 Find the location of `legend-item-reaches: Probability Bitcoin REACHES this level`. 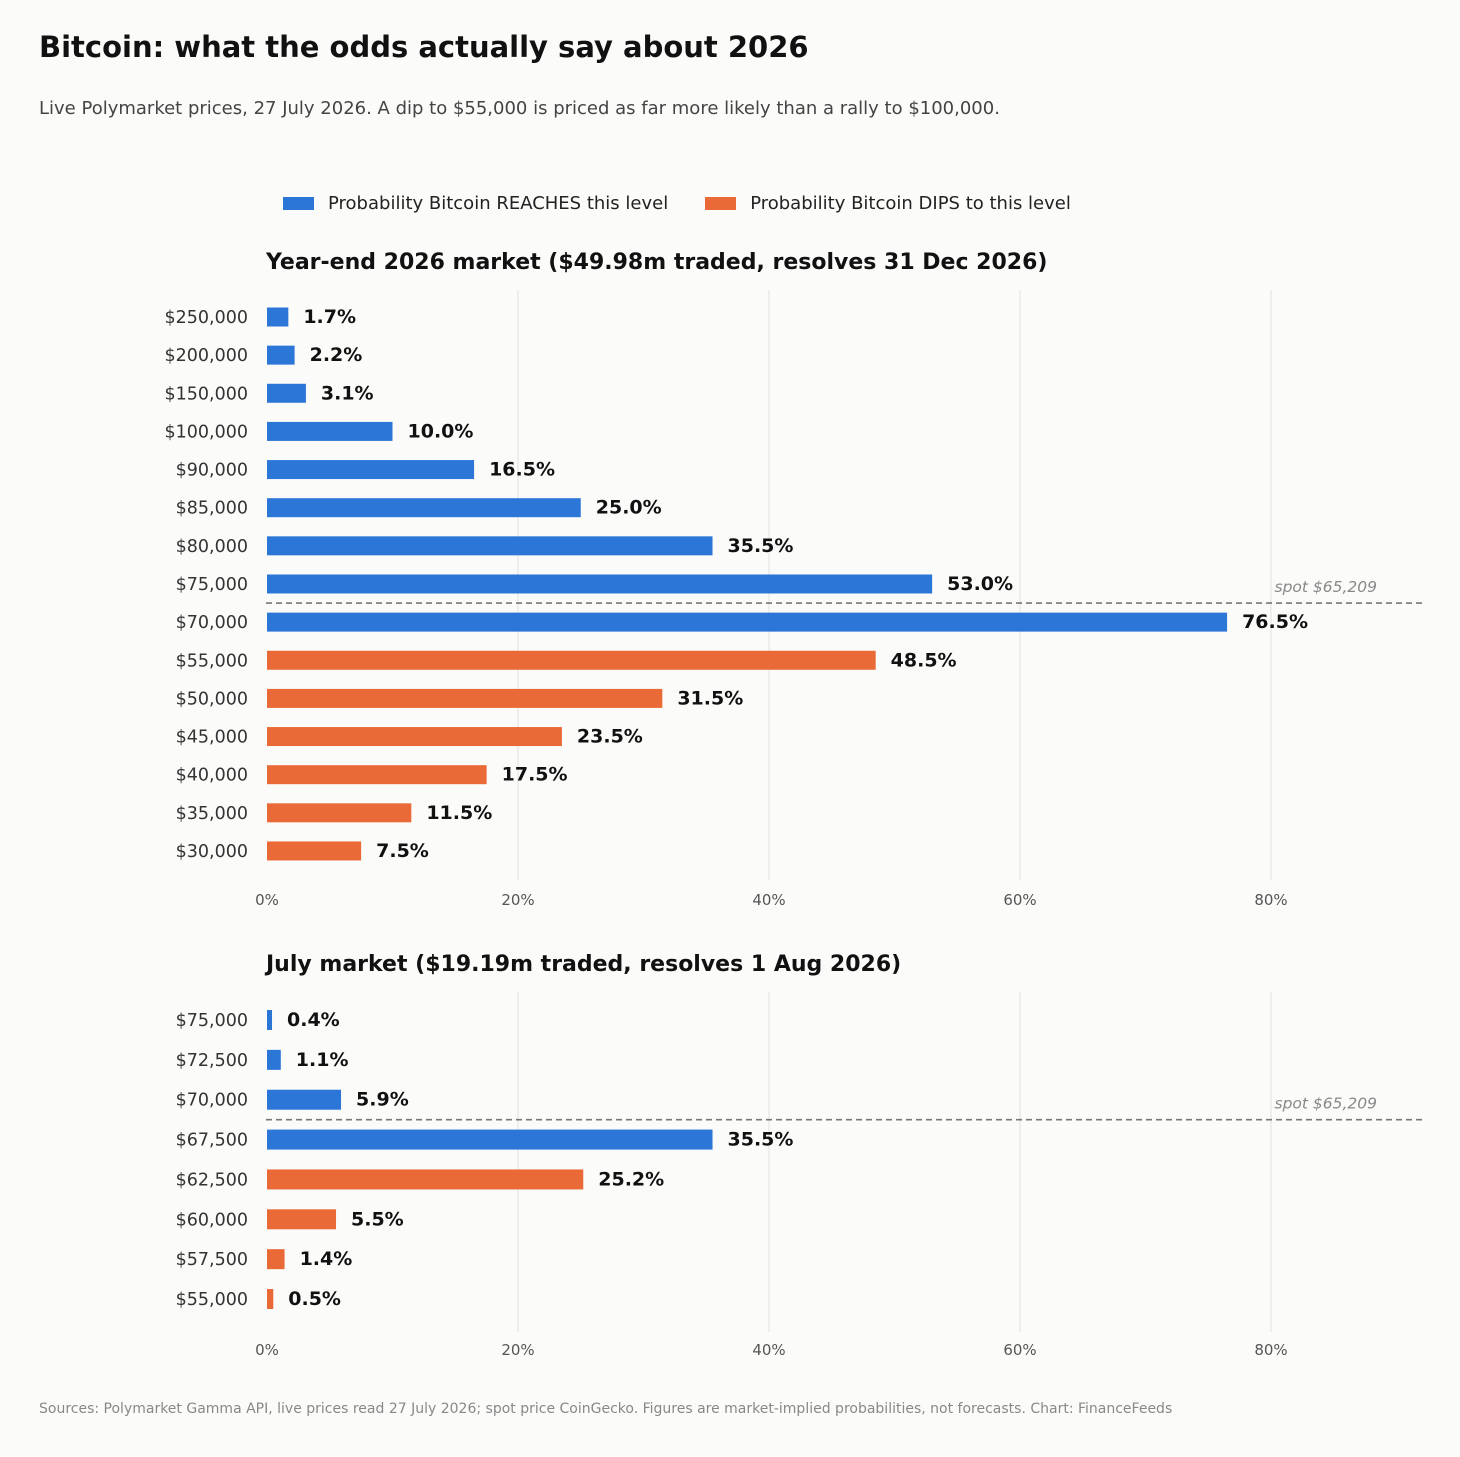

legend-item-reaches: Probability Bitcoin REACHES this level is located at coordinates (475, 203).